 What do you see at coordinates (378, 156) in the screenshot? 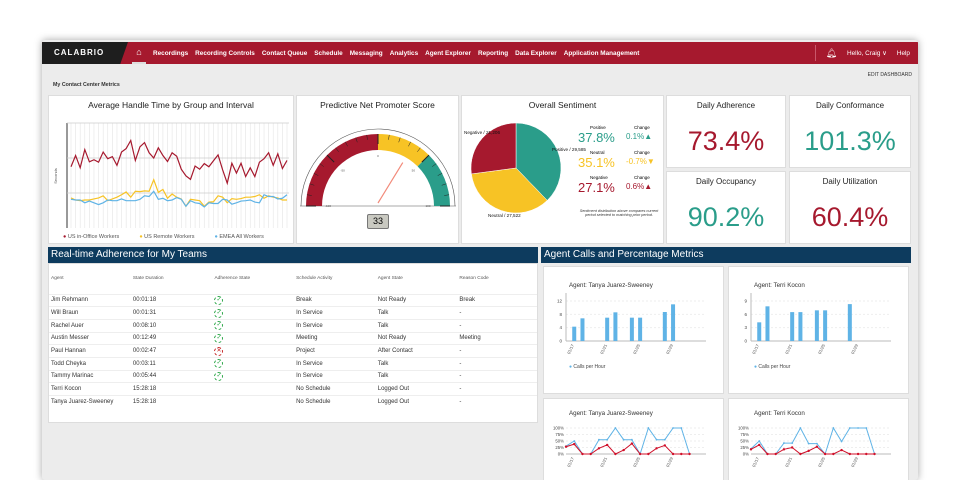
I see `gauge-tick-label: 0` at bounding box center [378, 156].